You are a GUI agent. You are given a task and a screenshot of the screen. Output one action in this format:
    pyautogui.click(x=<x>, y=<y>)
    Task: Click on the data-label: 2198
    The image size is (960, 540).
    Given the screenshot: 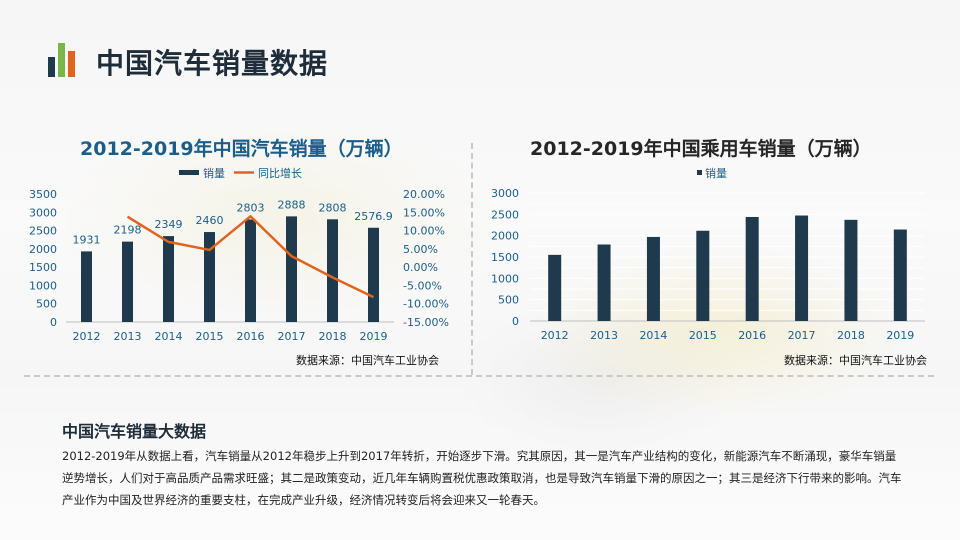 What is the action you would take?
    pyautogui.click(x=128, y=230)
    